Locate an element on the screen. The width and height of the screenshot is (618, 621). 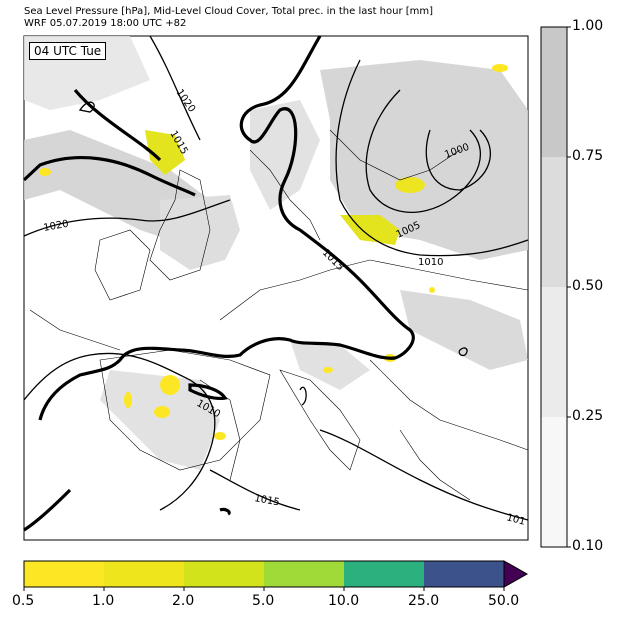
cloud-tick-label: 0.50 is located at coordinates (588, 286).